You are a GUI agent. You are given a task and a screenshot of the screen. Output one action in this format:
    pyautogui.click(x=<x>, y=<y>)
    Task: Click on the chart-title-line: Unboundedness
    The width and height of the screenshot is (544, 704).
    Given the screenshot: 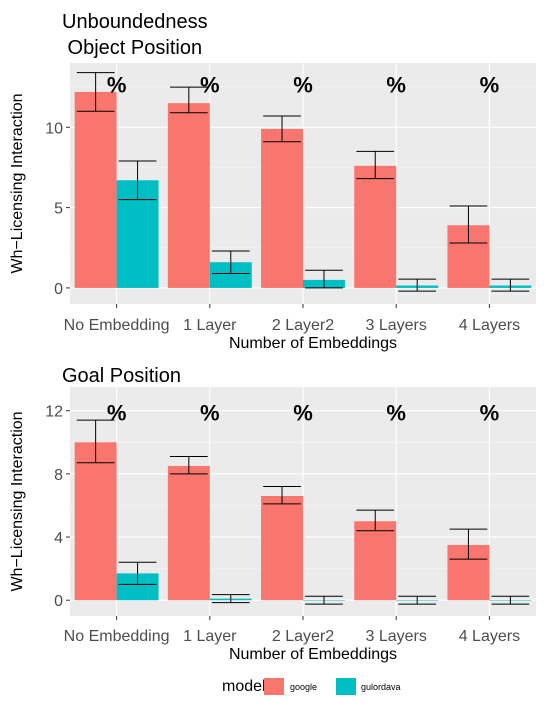 What is the action you would take?
    pyautogui.click(x=135, y=22)
    